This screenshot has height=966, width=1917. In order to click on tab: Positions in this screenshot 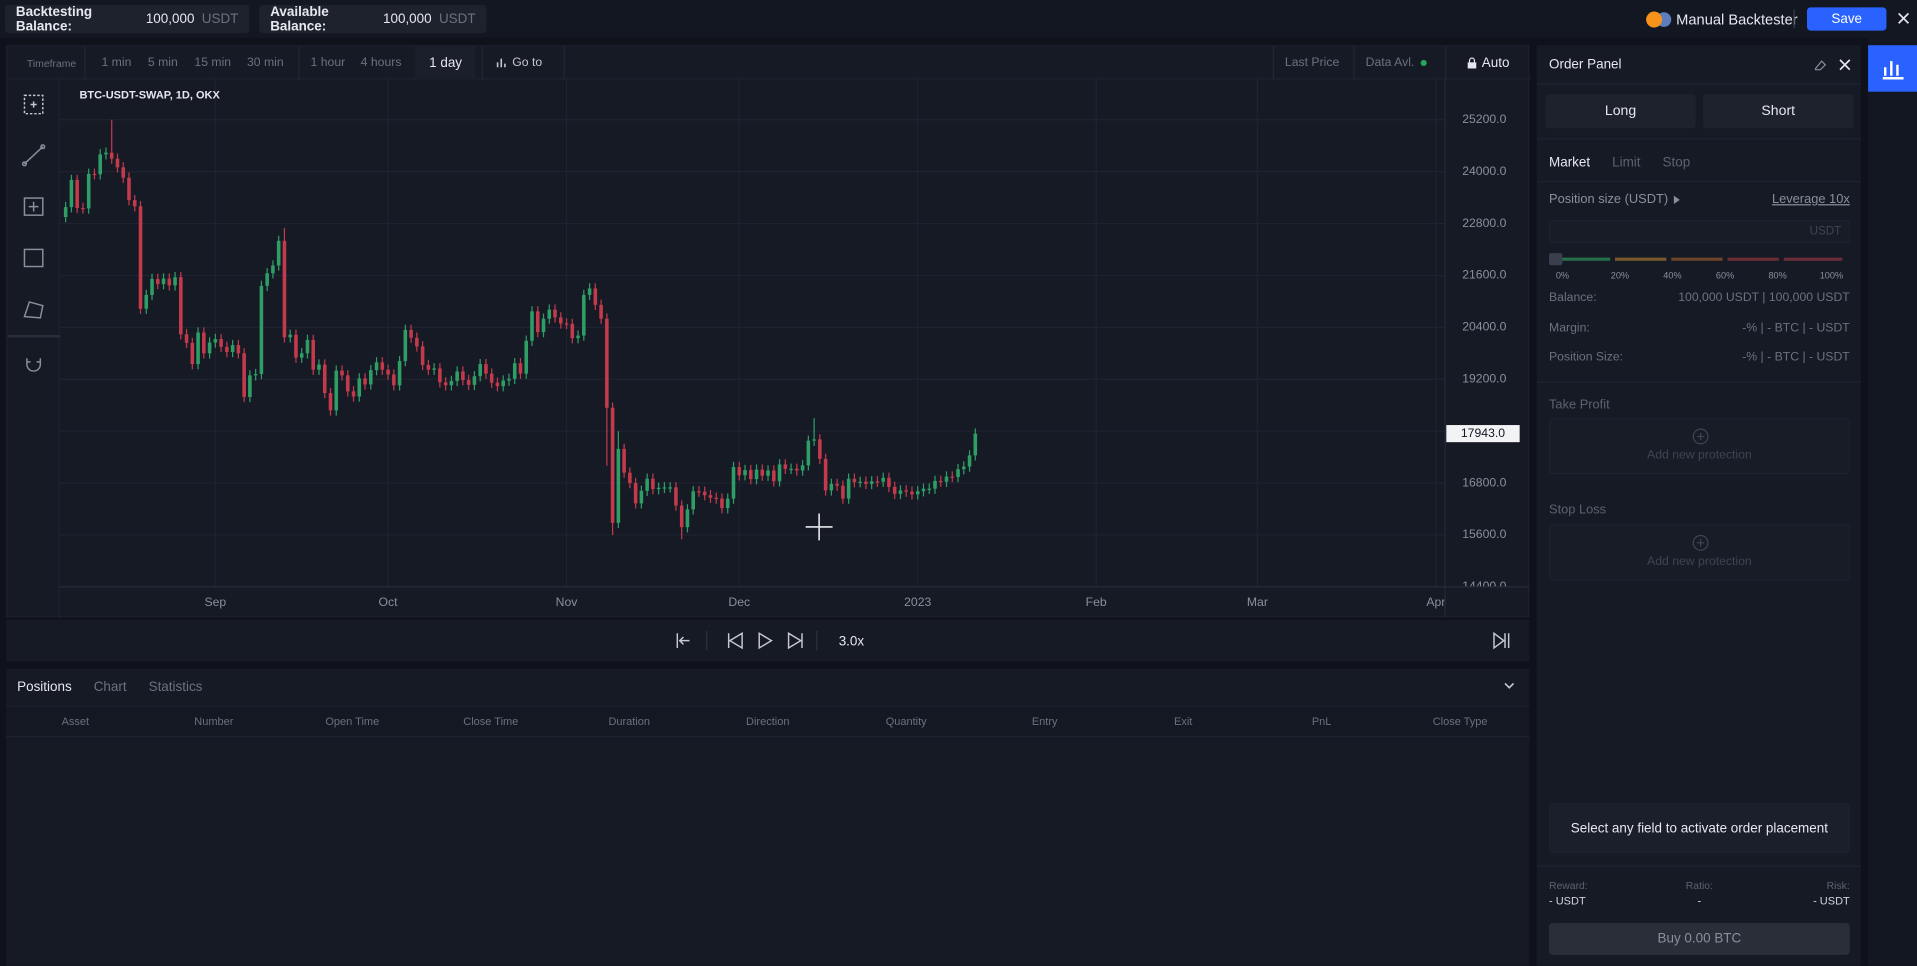, I will do `click(44, 687)`.